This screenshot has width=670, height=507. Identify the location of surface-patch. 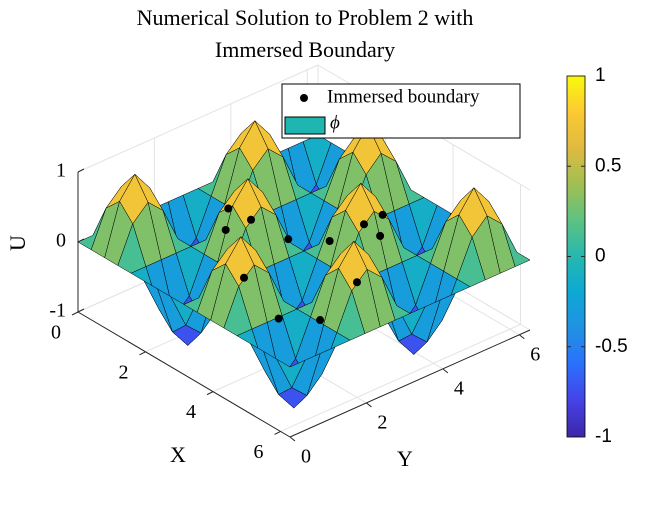
(291, 373).